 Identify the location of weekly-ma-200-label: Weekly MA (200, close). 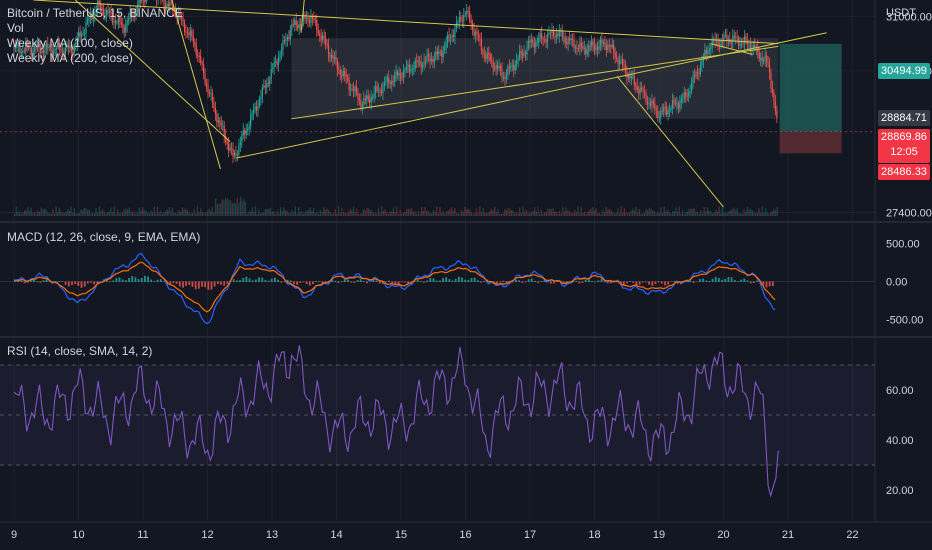
(70, 58).